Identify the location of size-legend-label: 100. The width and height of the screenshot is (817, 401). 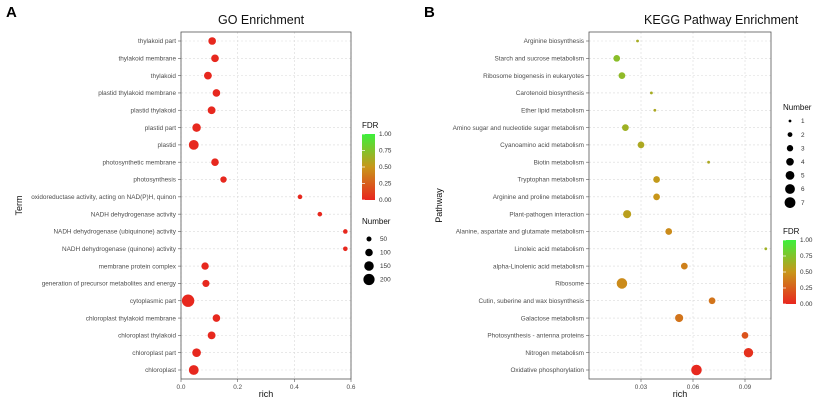
(385, 253).